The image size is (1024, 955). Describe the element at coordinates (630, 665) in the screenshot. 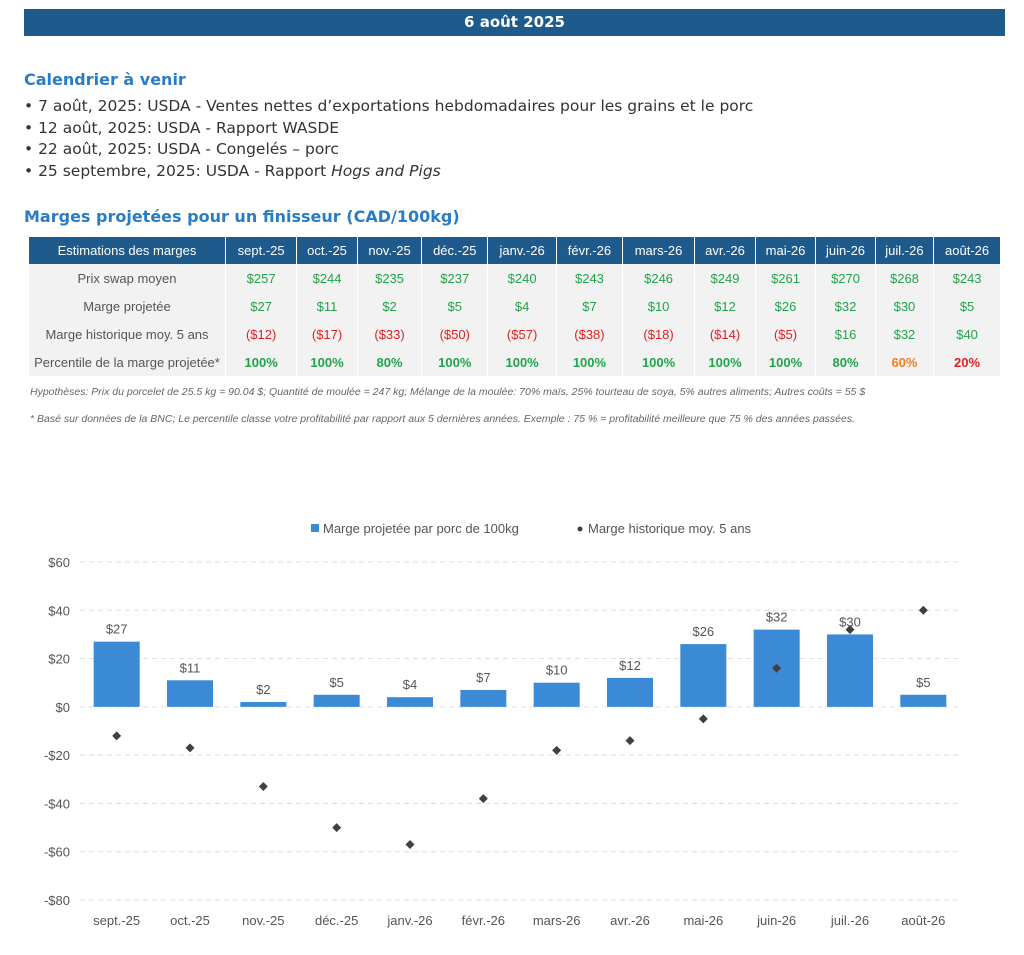

I see `bar-value-label: $12` at that location.